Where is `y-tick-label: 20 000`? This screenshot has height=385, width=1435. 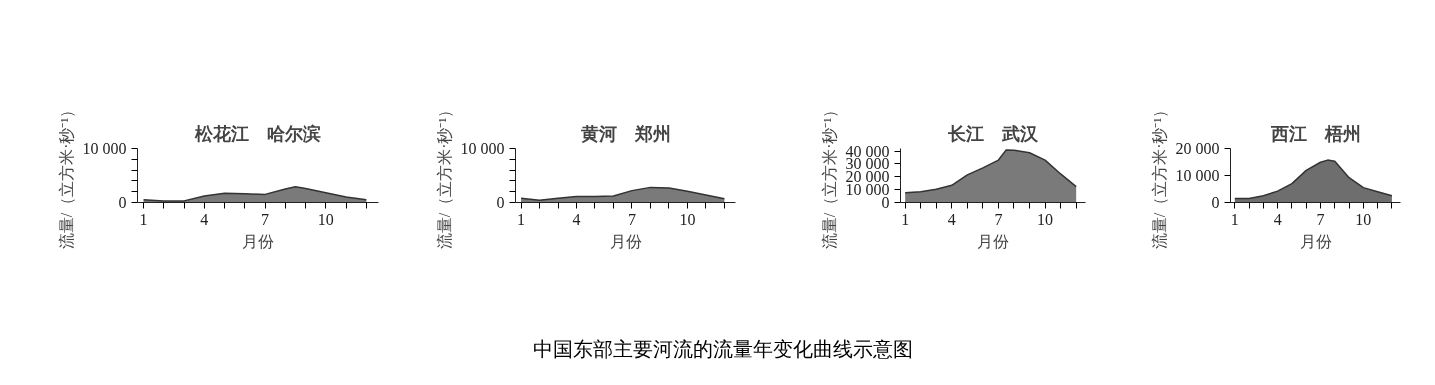
y-tick-label: 20 000 is located at coordinates (1197, 148).